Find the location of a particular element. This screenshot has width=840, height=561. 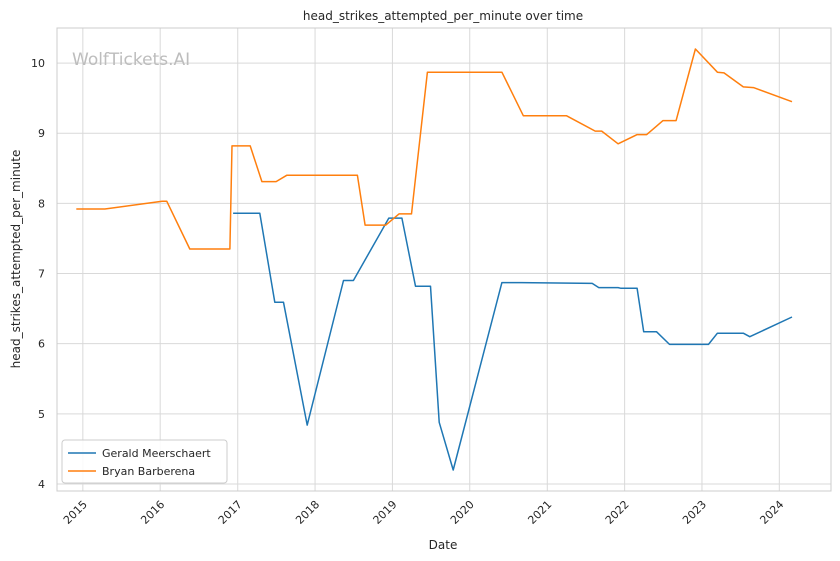

y-tick-label: 10 is located at coordinates (38, 63).